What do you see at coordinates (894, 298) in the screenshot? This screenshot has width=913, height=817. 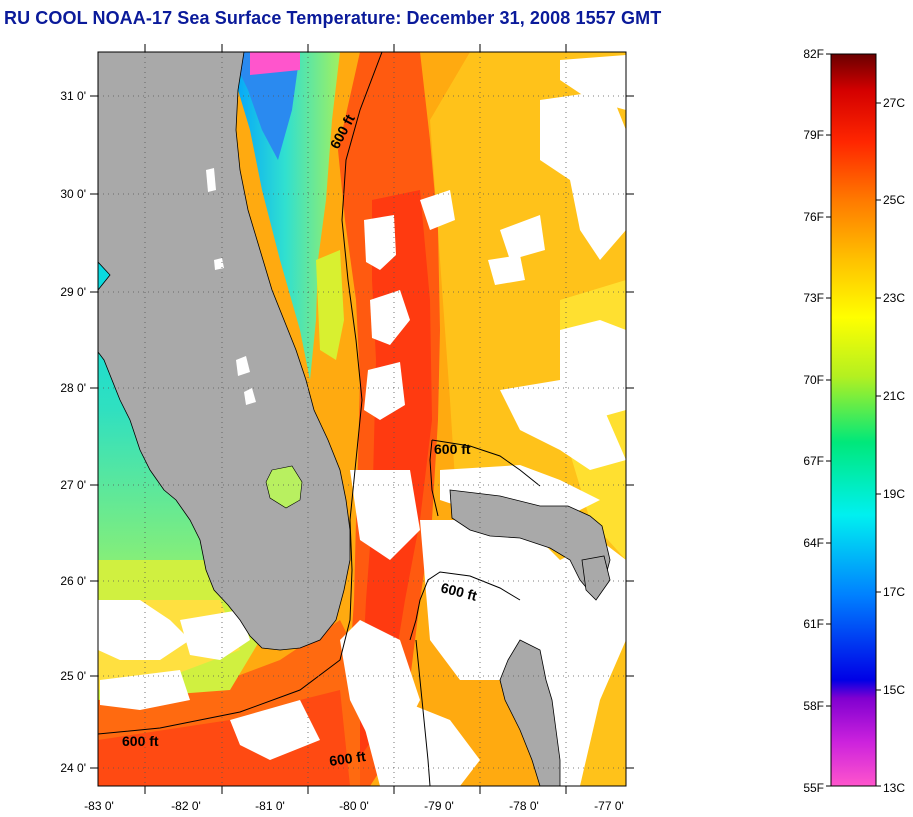 I see `cb-c-23: 23C` at bounding box center [894, 298].